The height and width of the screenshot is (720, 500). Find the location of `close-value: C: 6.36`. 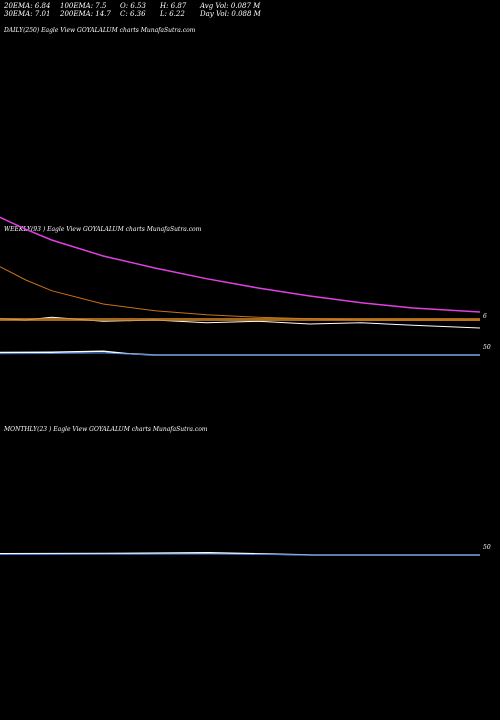

close-value: C: 6.36 is located at coordinates (133, 14).